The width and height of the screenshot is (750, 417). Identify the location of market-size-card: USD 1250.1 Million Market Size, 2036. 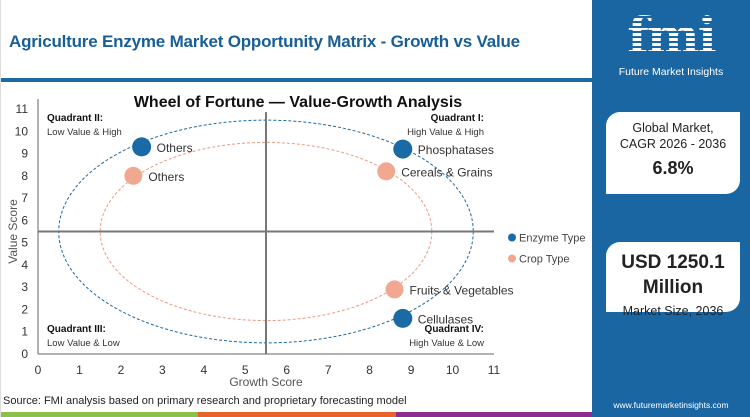
(673, 280).